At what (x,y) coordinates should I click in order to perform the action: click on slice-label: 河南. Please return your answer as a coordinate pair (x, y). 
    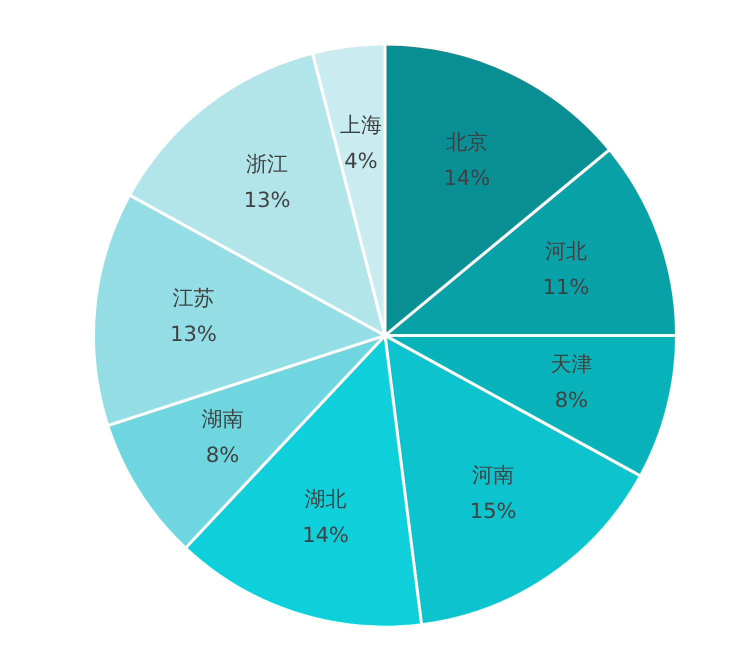
    Looking at the image, I should click on (493, 475).